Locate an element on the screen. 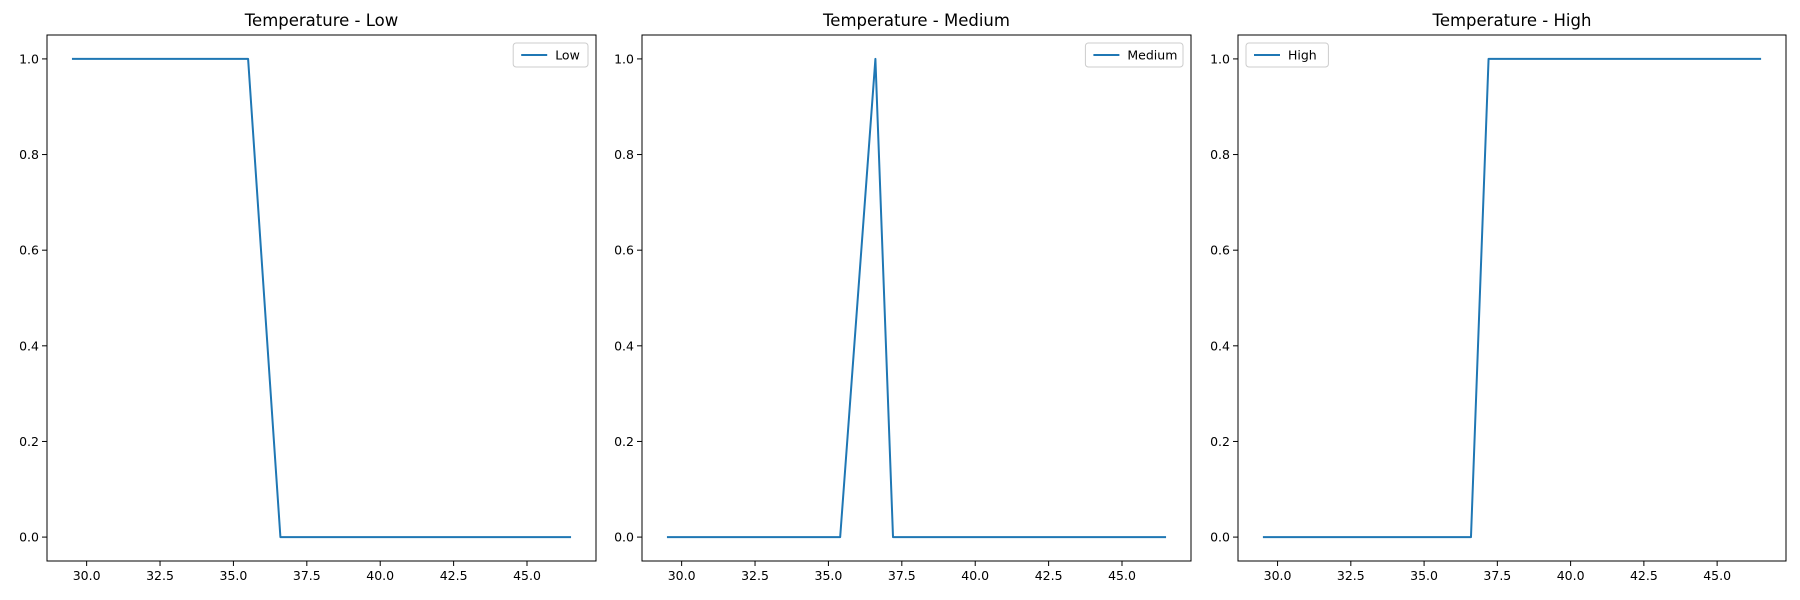  legend: High is located at coordinates (1287, 55).